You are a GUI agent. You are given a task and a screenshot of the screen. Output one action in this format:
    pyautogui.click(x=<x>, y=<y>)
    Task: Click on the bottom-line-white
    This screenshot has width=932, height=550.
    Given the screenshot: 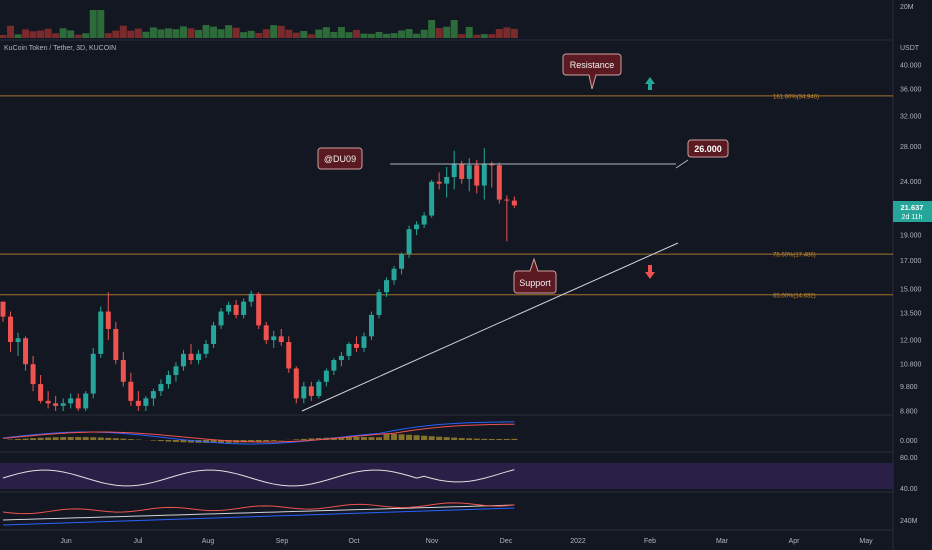 What is the action you would take?
    pyautogui.click(x=258, y=512)
    